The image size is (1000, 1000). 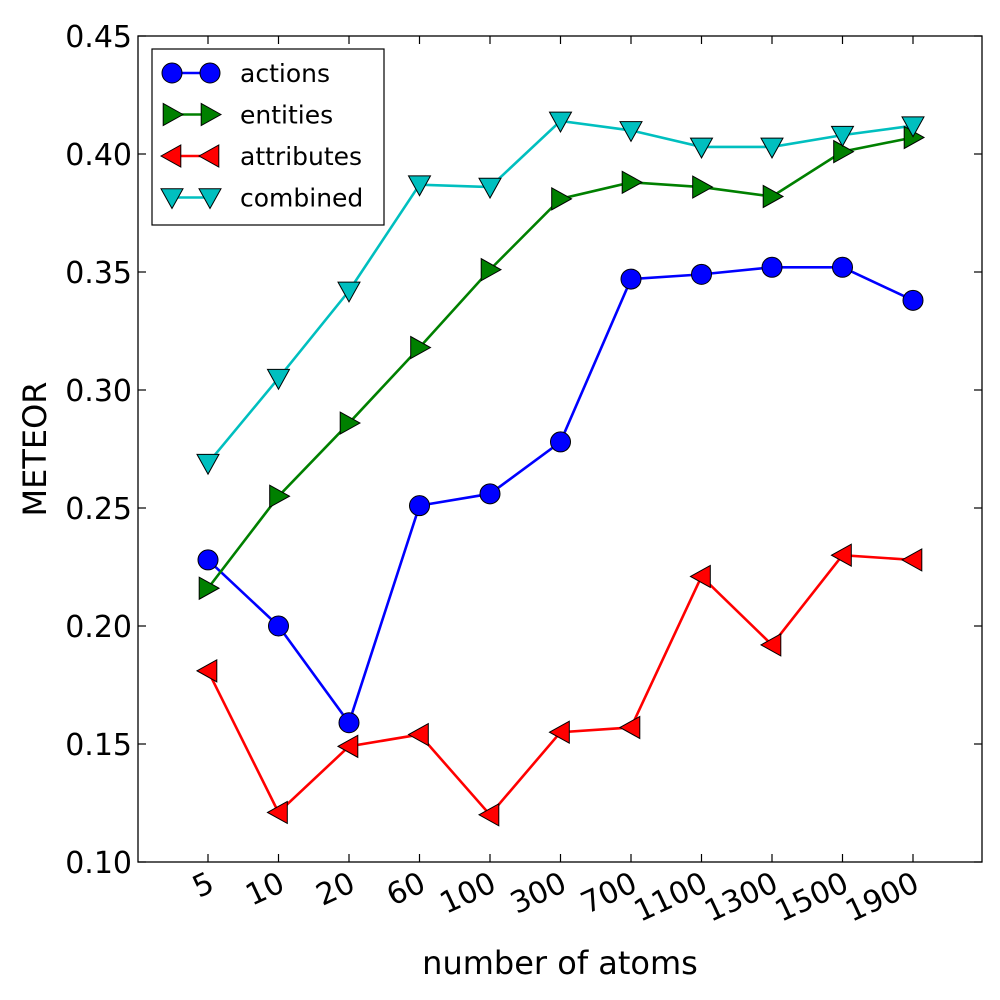 I want to click on y-tick-label: 0.10, so click(x=98, y=863).